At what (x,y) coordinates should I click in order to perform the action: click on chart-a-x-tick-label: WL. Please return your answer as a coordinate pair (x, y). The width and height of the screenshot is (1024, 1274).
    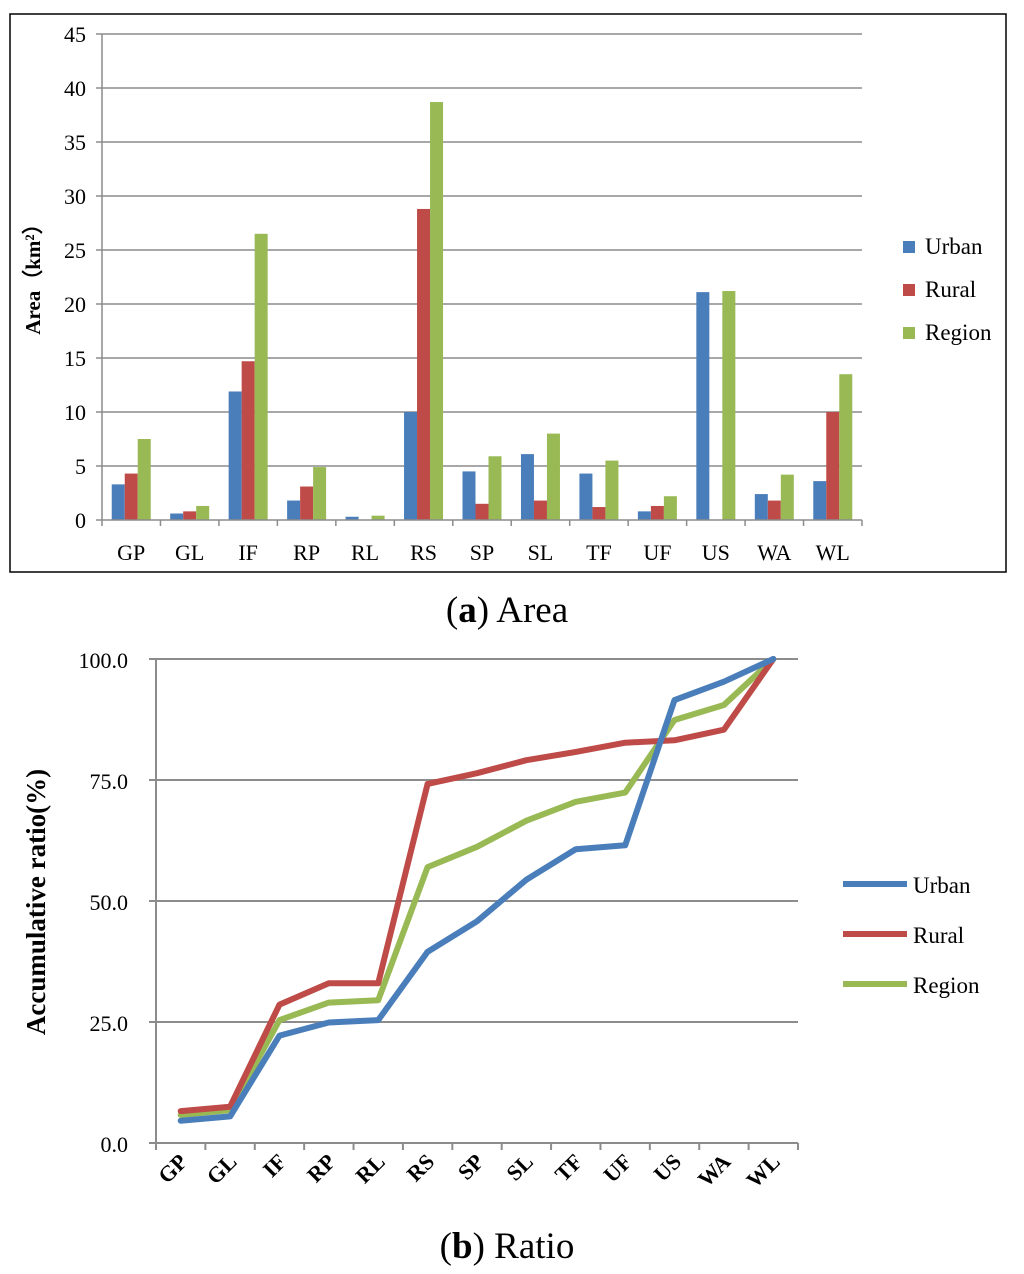
    Looking at the image, I should click on (833, 552).